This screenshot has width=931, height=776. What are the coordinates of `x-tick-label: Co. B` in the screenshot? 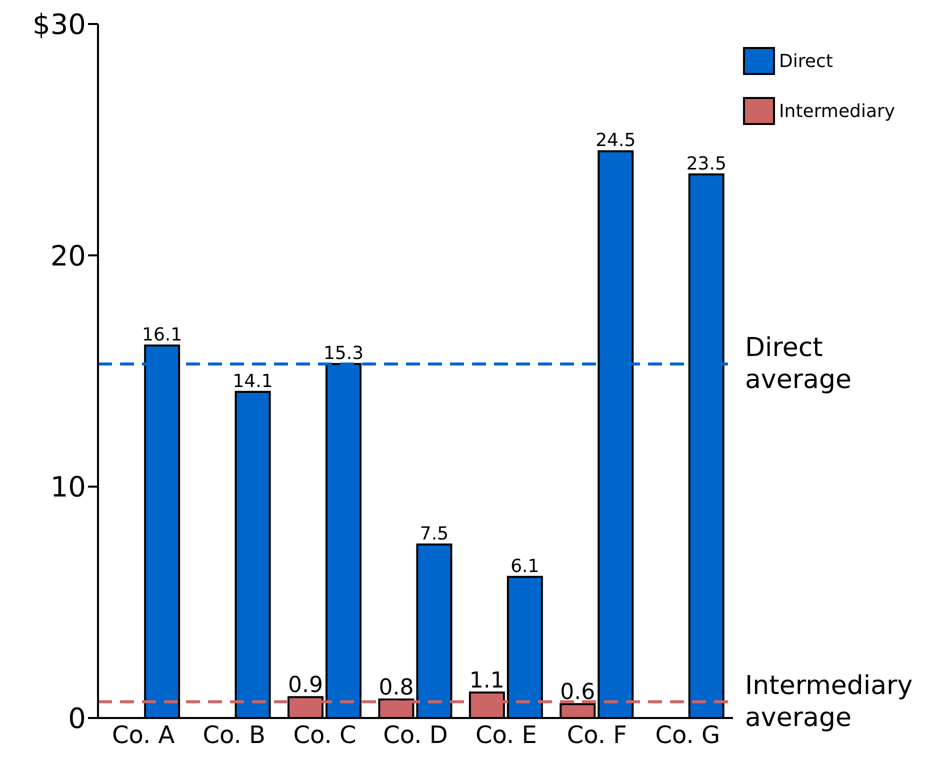 It's located at (234, 735).